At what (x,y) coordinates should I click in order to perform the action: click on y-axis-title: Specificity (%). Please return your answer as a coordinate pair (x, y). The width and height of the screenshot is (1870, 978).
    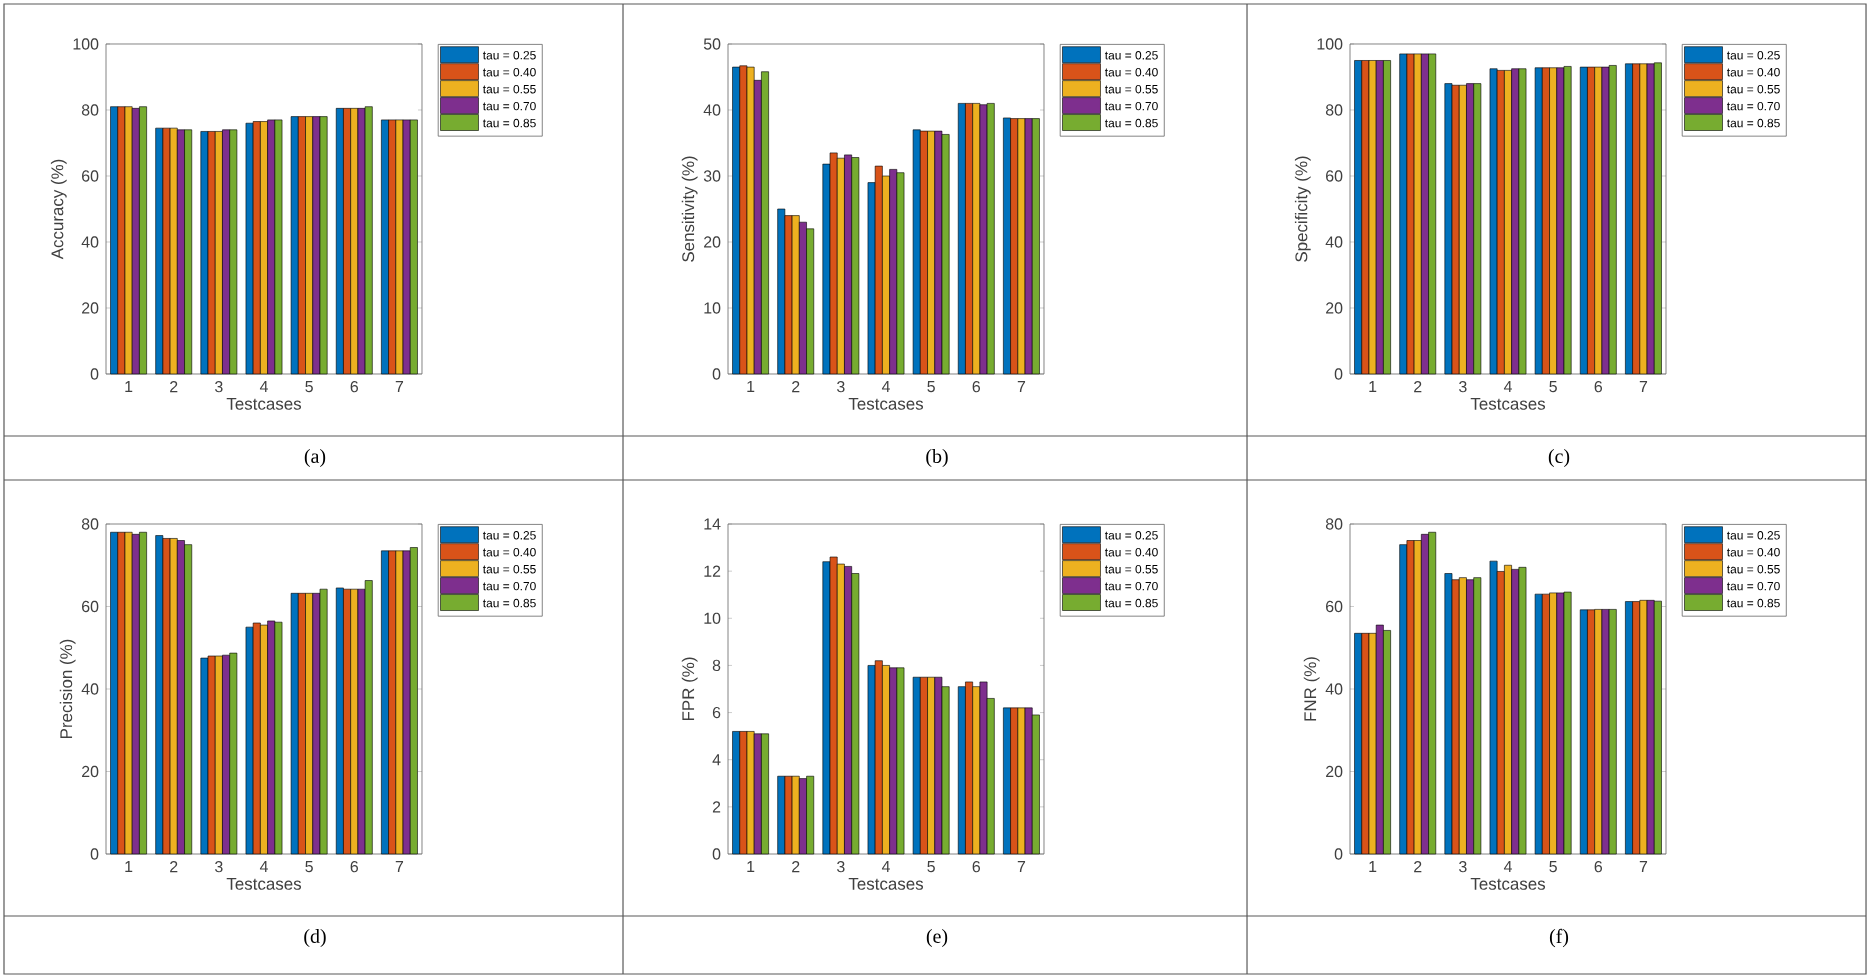
    Looking at the image, I should click on (1302, 209).